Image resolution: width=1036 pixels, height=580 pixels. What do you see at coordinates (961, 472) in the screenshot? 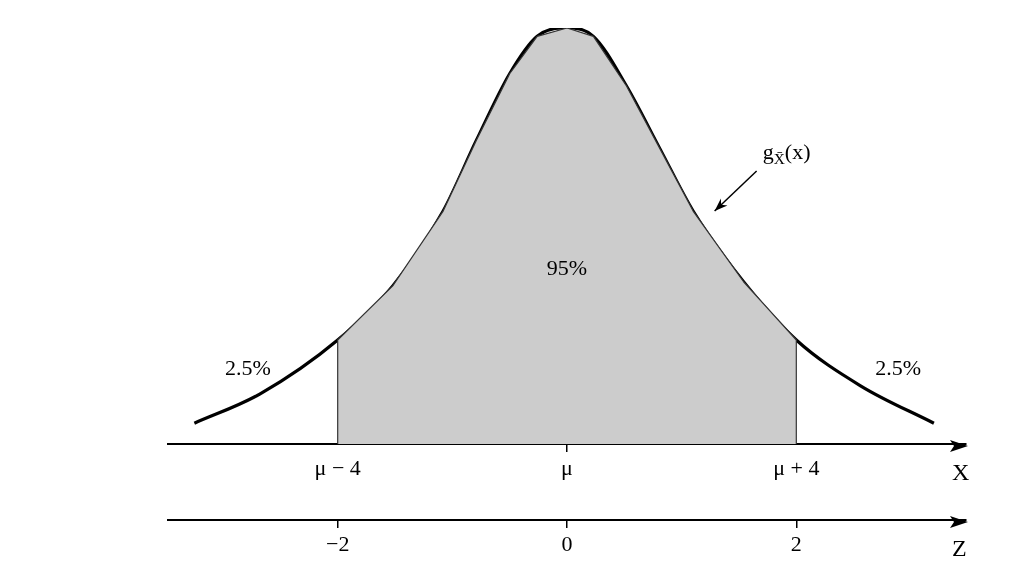
I see `x2-axis-title: X` at bounding box center [961, 472].